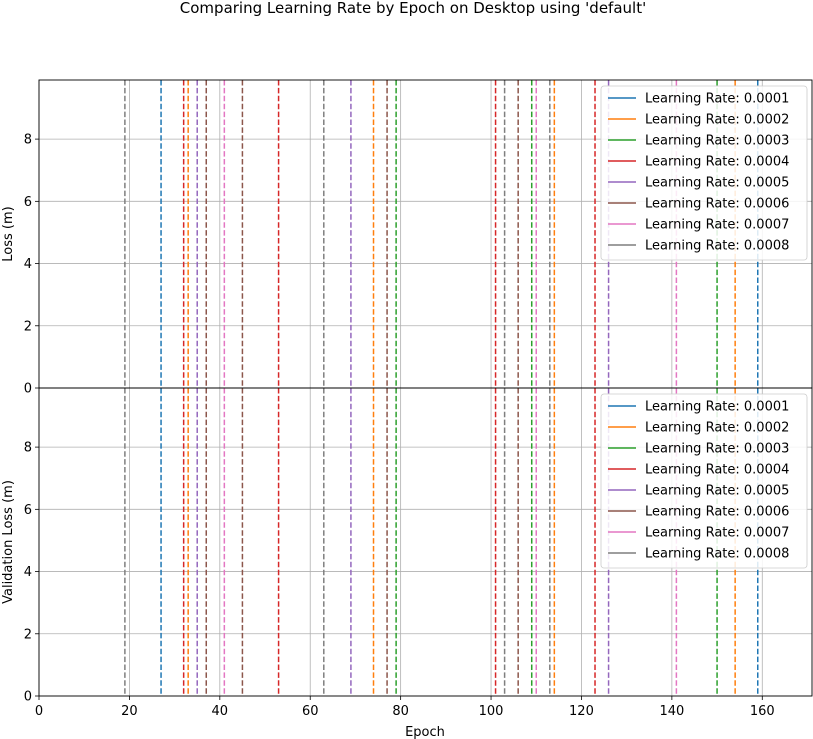 Image resolution: width=813 pixels, height=739 pixels. I want to click on x-axis: 0 20 40 60 80 100 120 140 160, so click(405, 707).